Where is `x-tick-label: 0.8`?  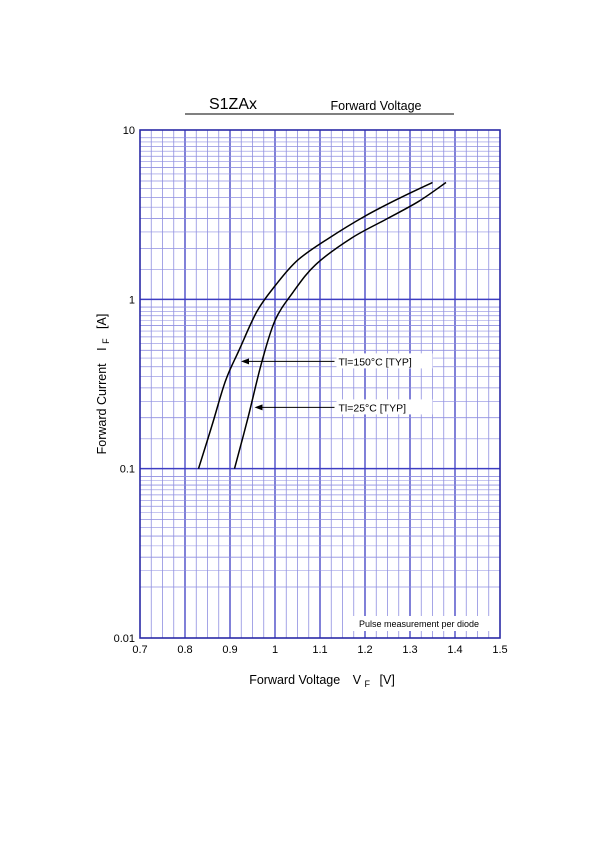 x-tick-label: 0.8 is located at coordinates (184, 650).